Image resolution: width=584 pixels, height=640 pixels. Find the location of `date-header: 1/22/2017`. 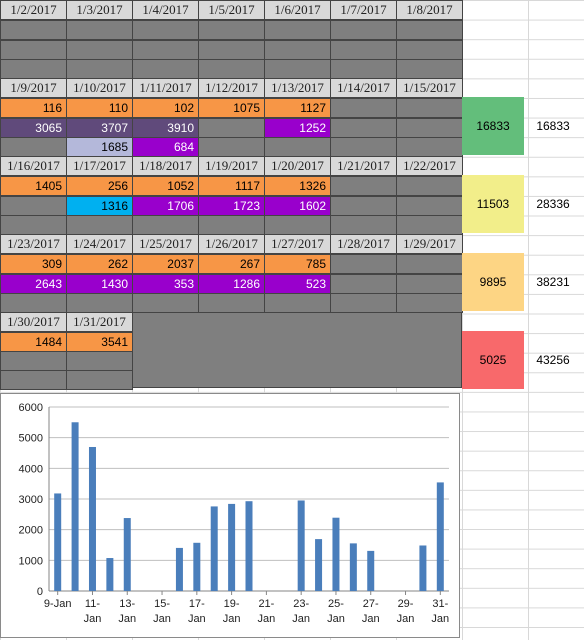

date-header: 1/22/2017 is located at coordinates (429, 166).